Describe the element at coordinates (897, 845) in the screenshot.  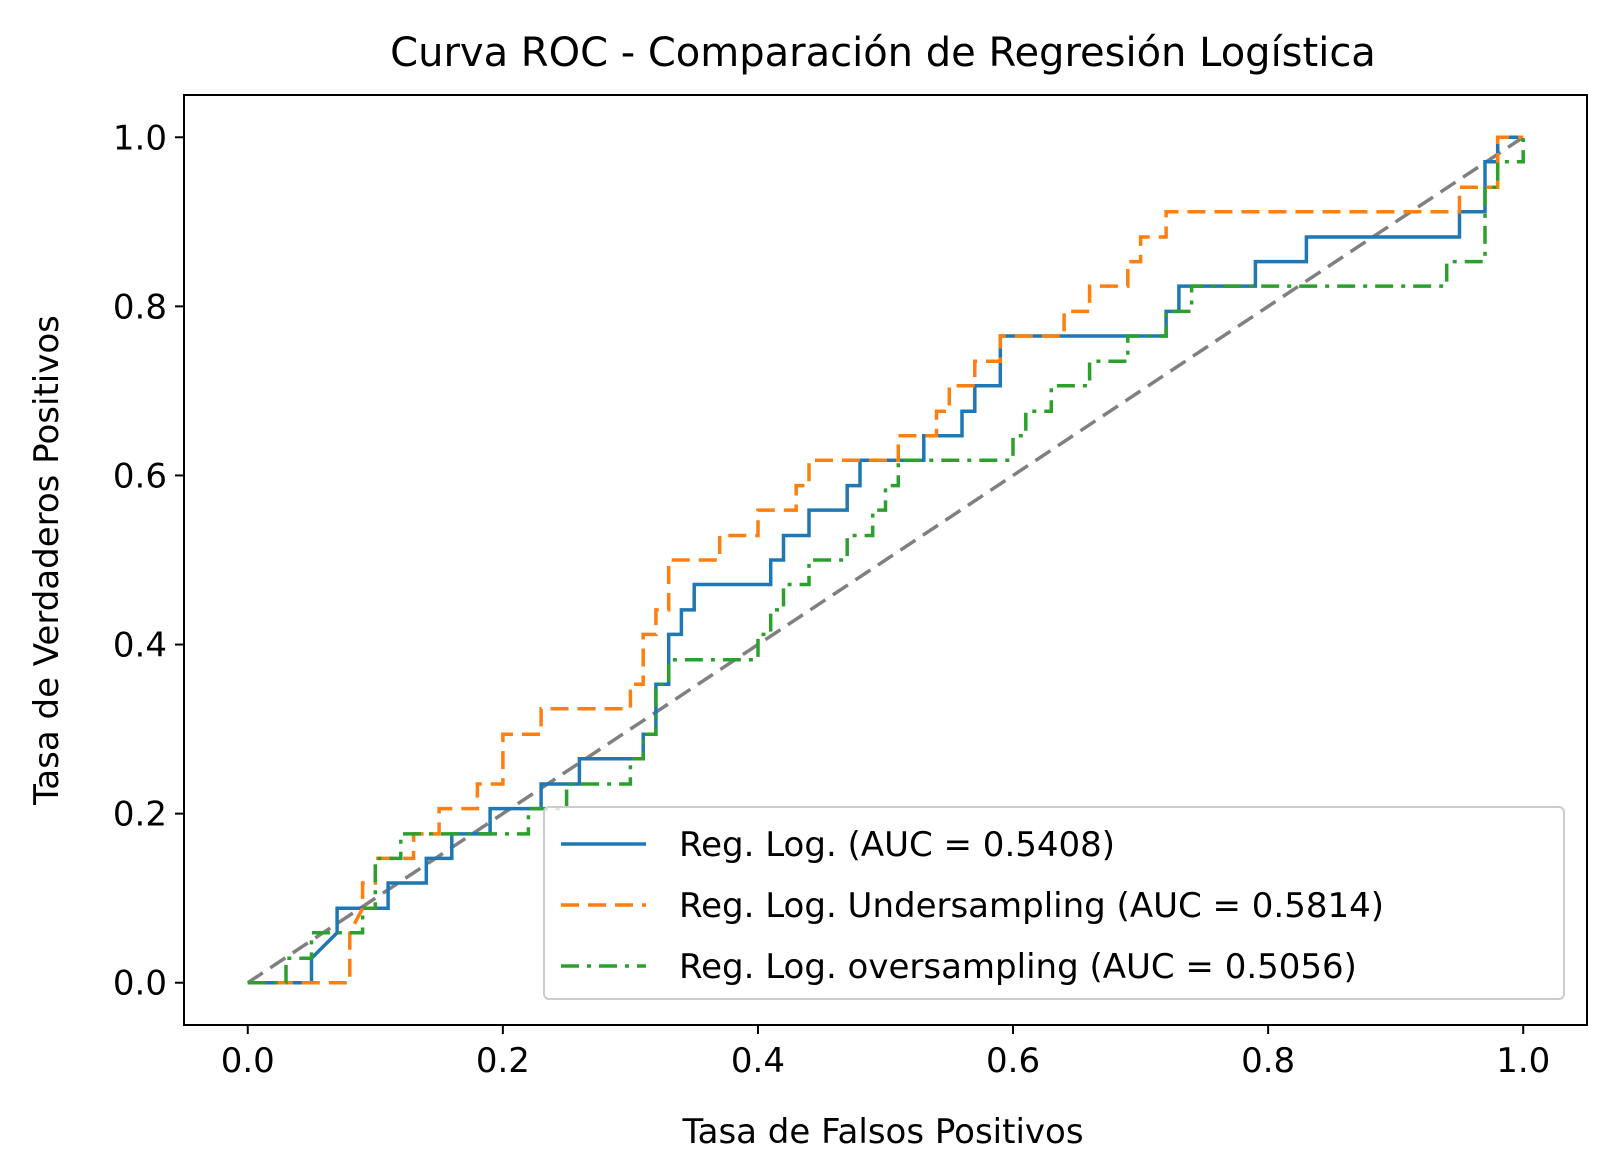
I see `legend-label-1: Reg. Log. (AUC = 0.5408)` at that location.